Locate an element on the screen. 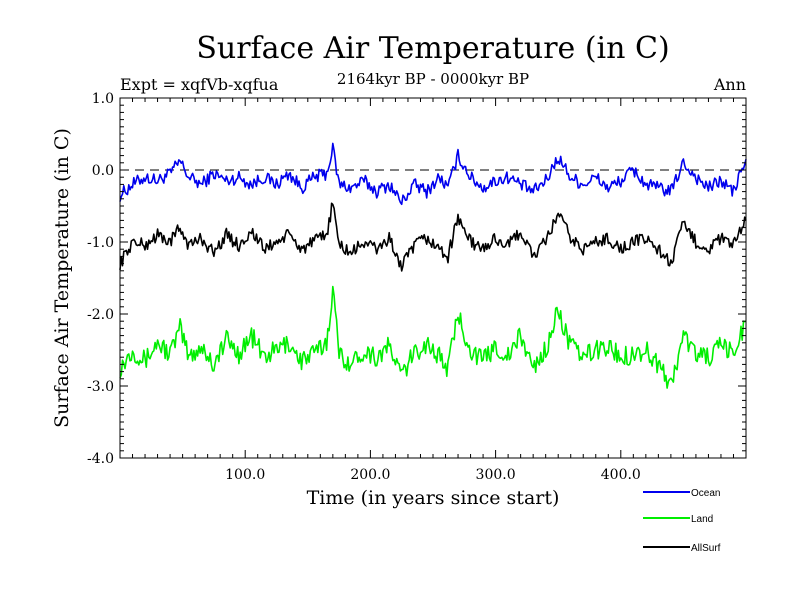 The image size is (800, 600). season-label: Ann is located at coordinates (729, 84).